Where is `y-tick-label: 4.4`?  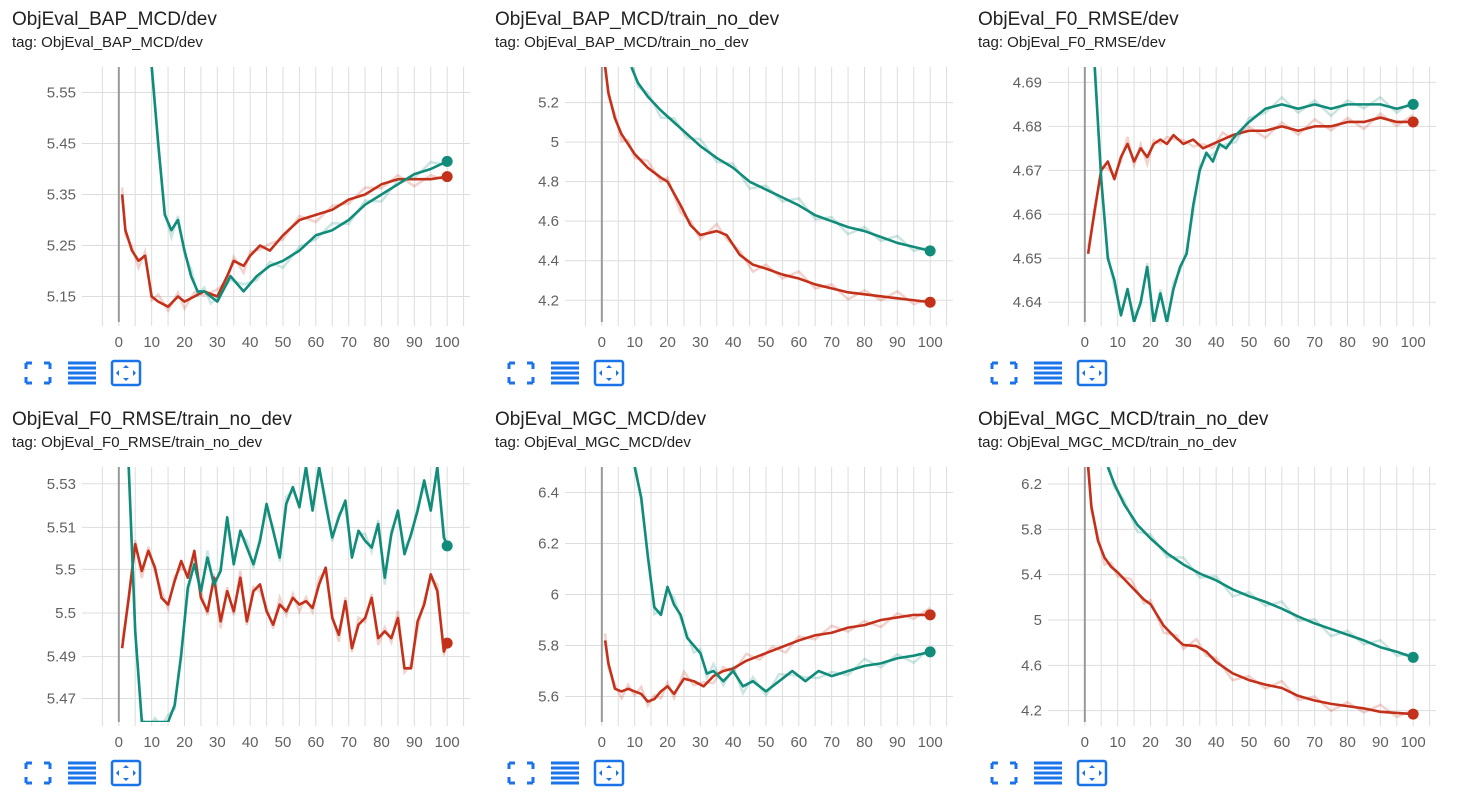 y-tick-label: 4.4 is located at coordinates (548, 261).